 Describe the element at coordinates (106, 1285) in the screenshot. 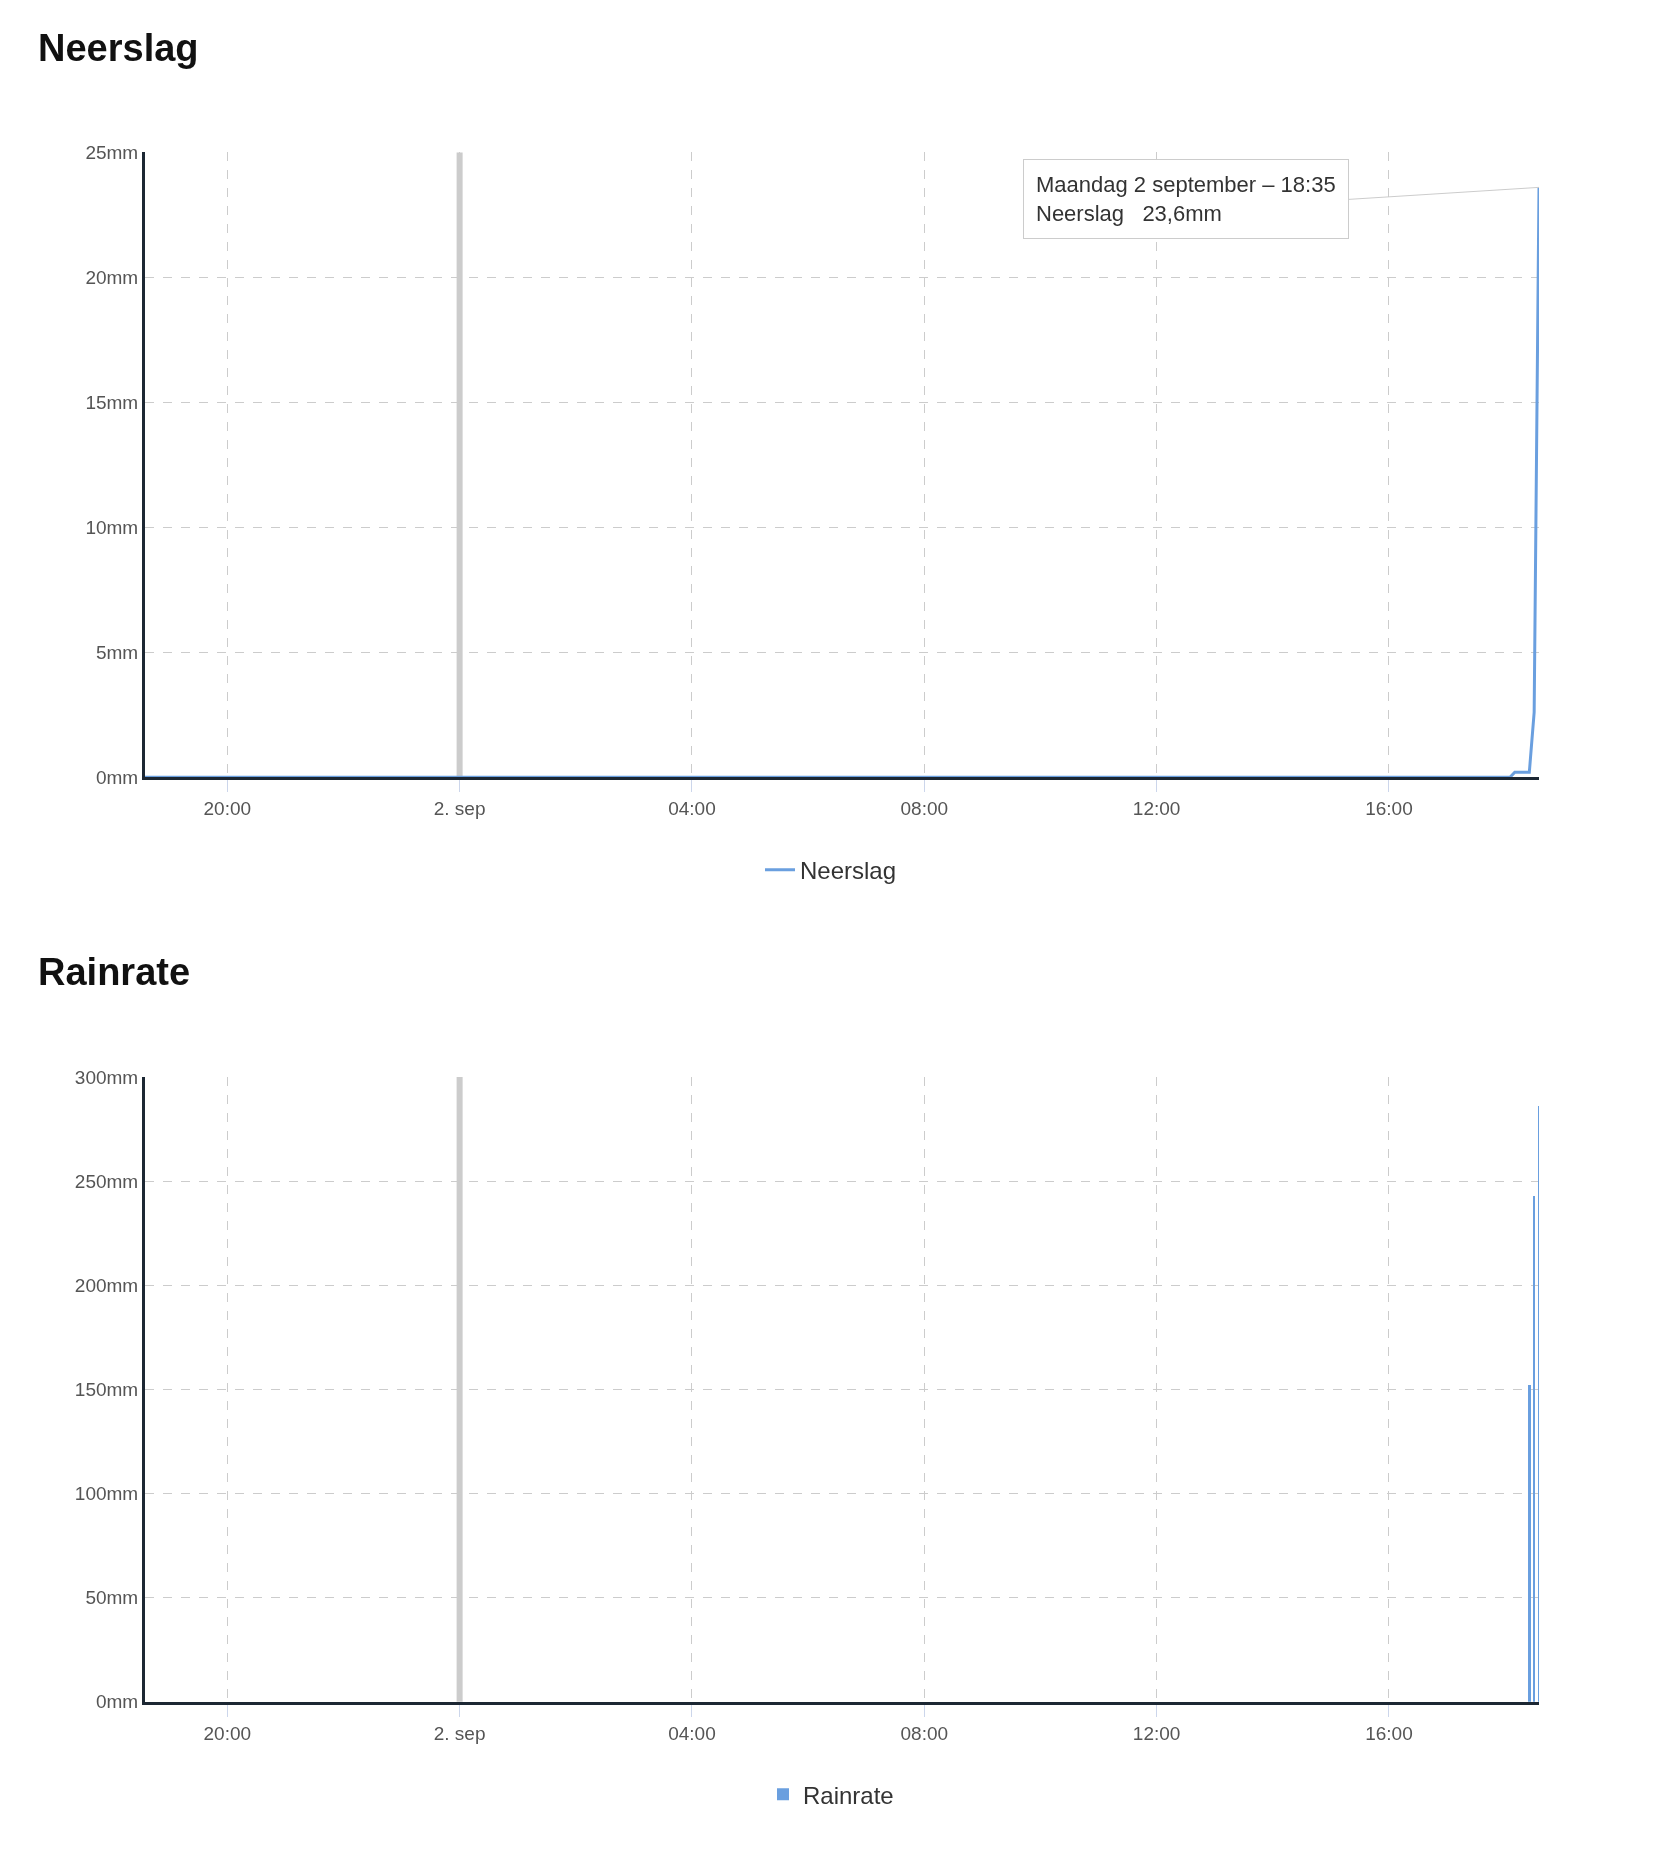

I see `y-tick-label: 200mm` at that location.